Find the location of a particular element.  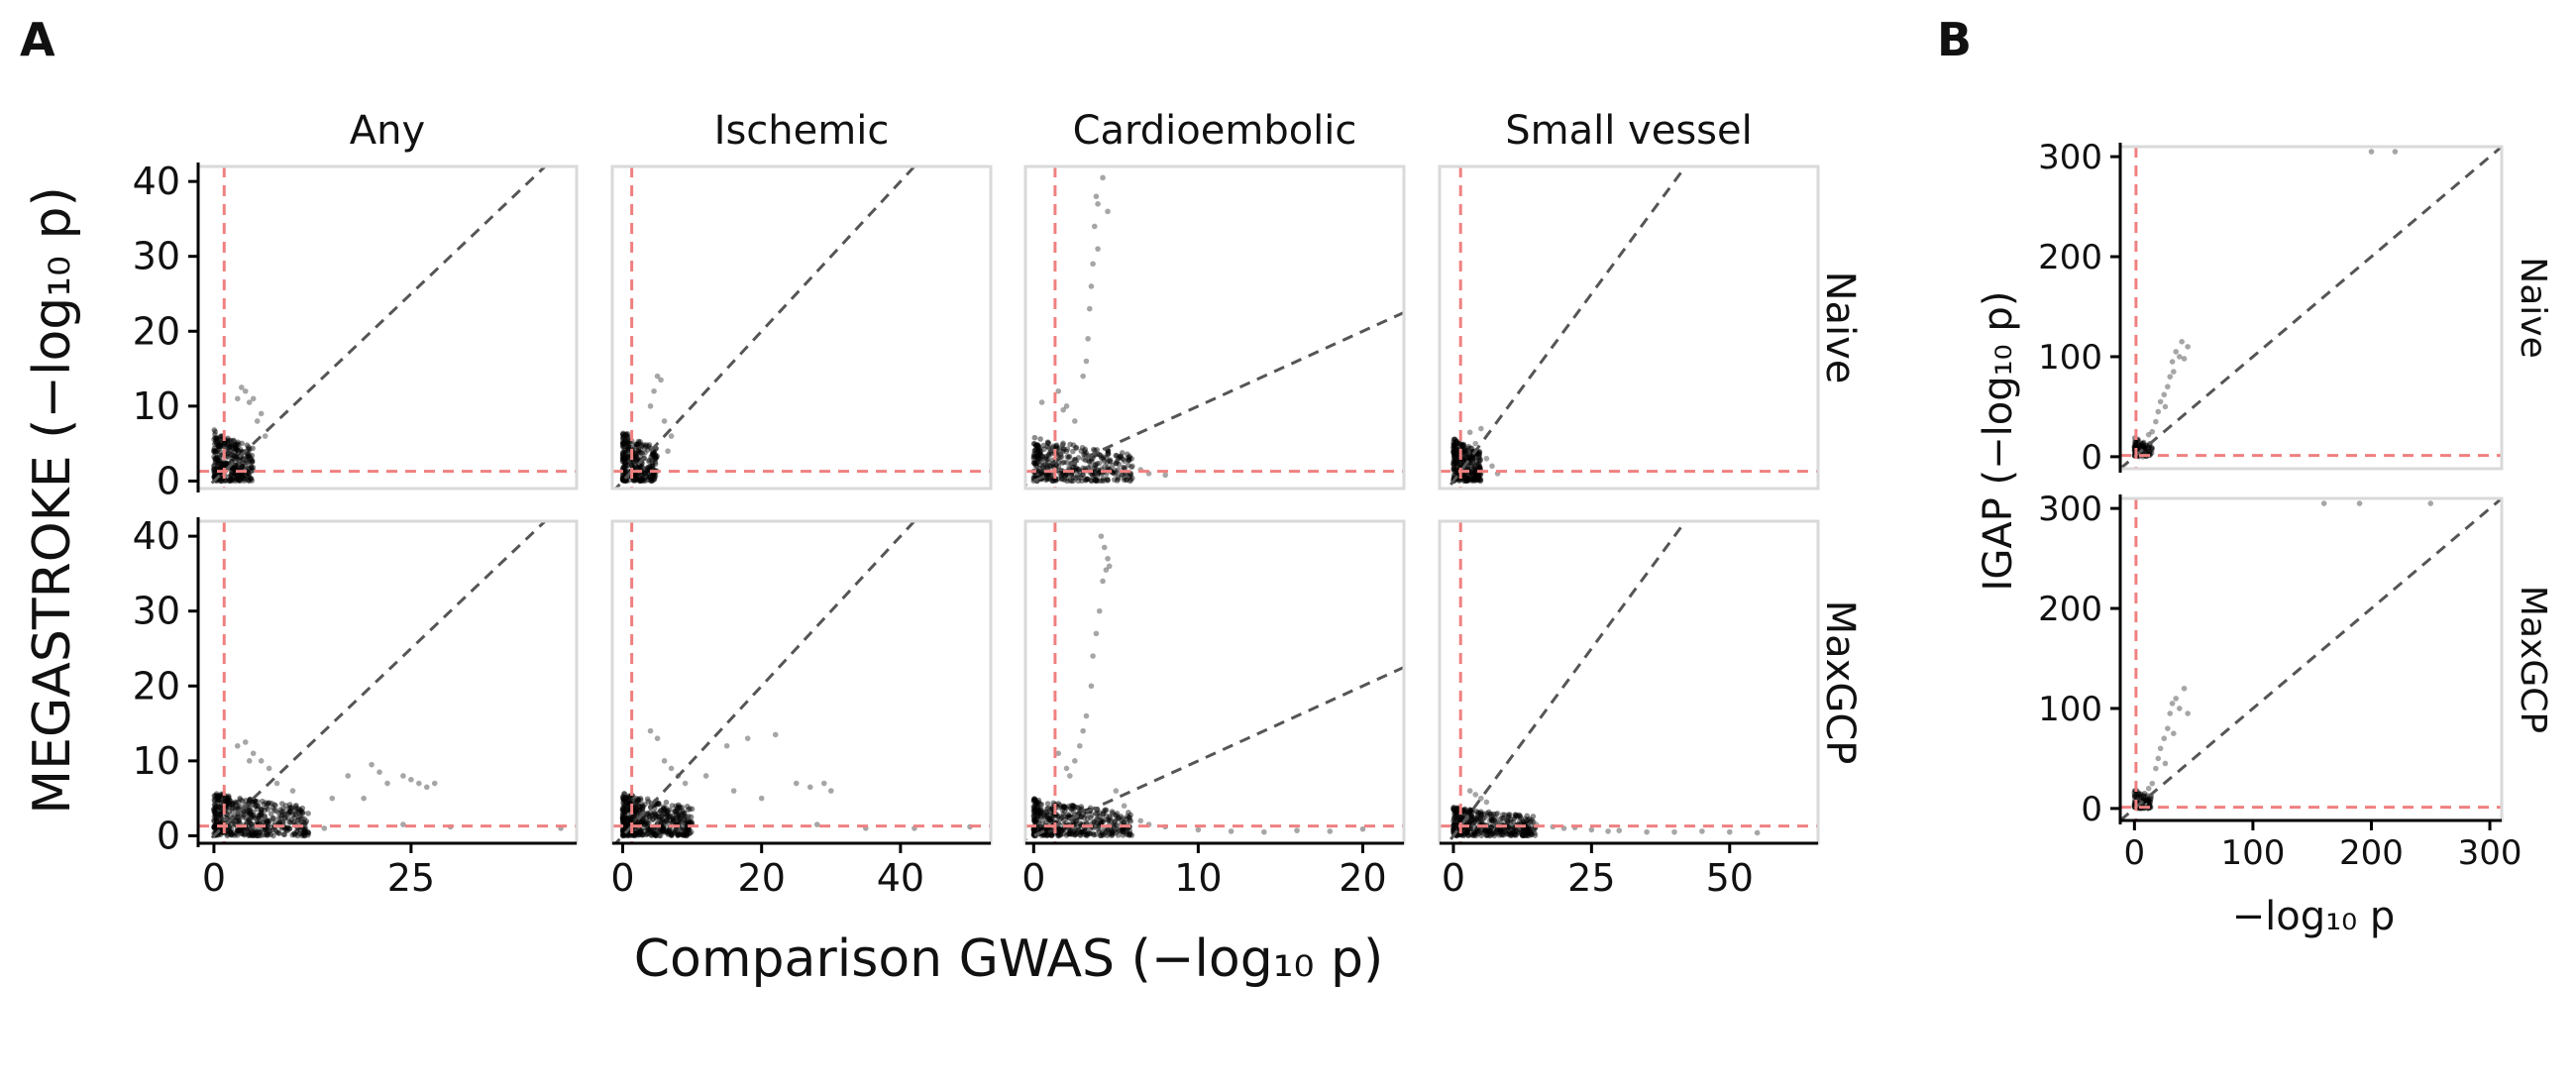

y-tick-label: 300 is located at coordinates (2070, 157).